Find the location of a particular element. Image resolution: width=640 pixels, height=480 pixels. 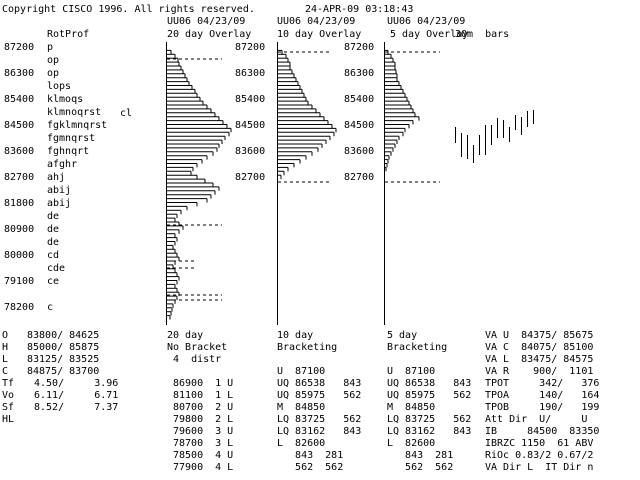

stat-label: C is located at coordinates (5, 371).